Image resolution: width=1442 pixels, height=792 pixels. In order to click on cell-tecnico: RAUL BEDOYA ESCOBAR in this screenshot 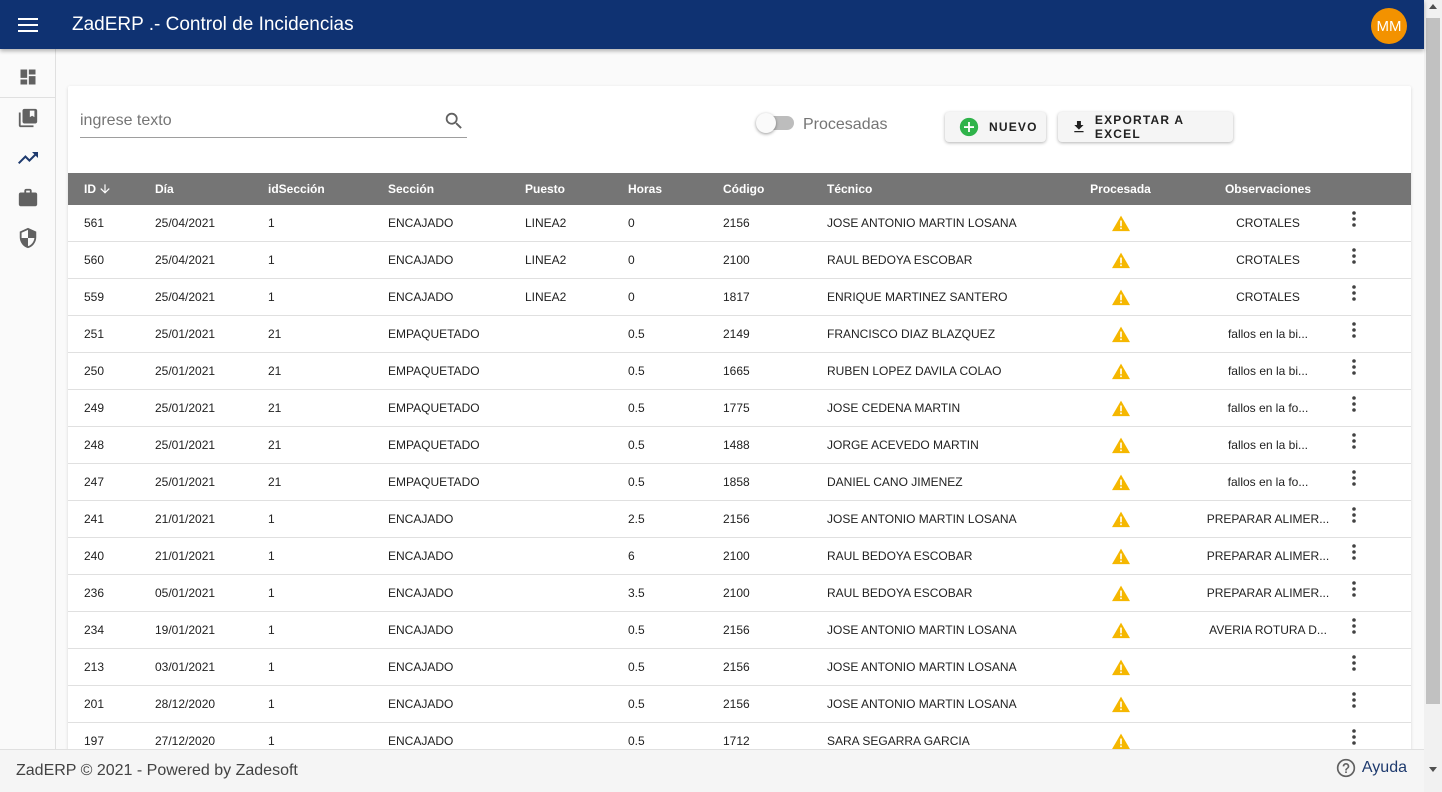, I will do `click(900, 593)`.